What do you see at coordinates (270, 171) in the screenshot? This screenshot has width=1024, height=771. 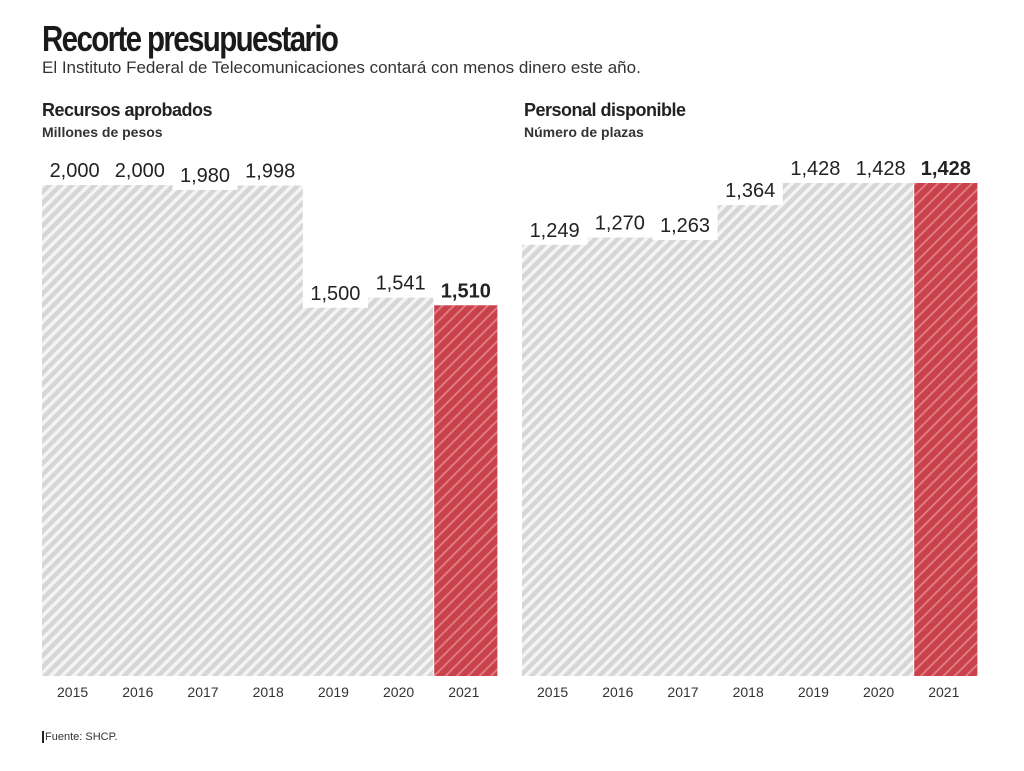 I see `data-label-2018: 1,998` at bounding box center [270, 171].